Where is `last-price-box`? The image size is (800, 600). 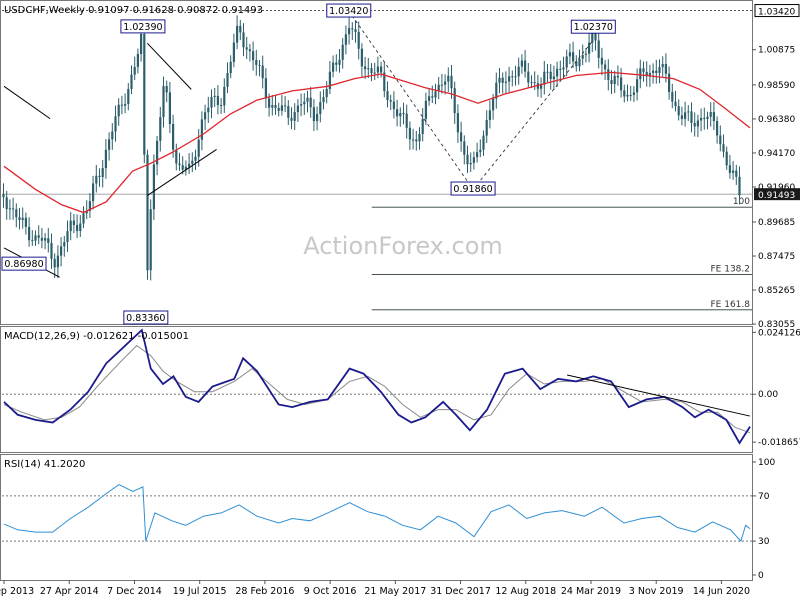
last-price-box is located at coordinates (777, 194).